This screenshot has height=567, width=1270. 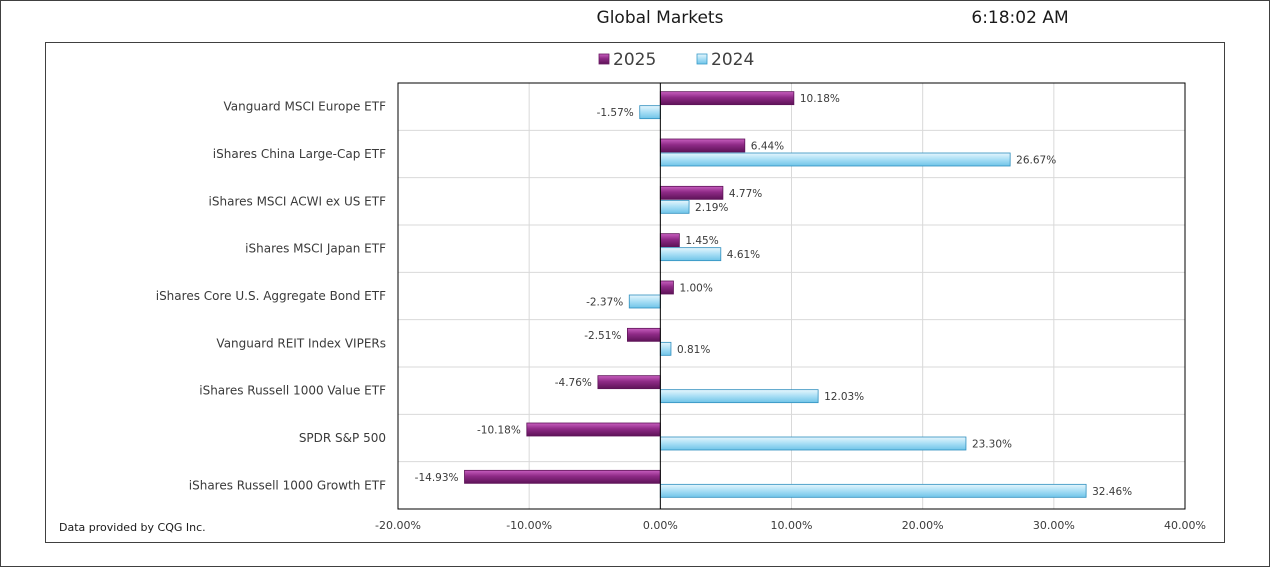 I want to click on data-label-2025: 1.45%, so click(x=701, y=241).